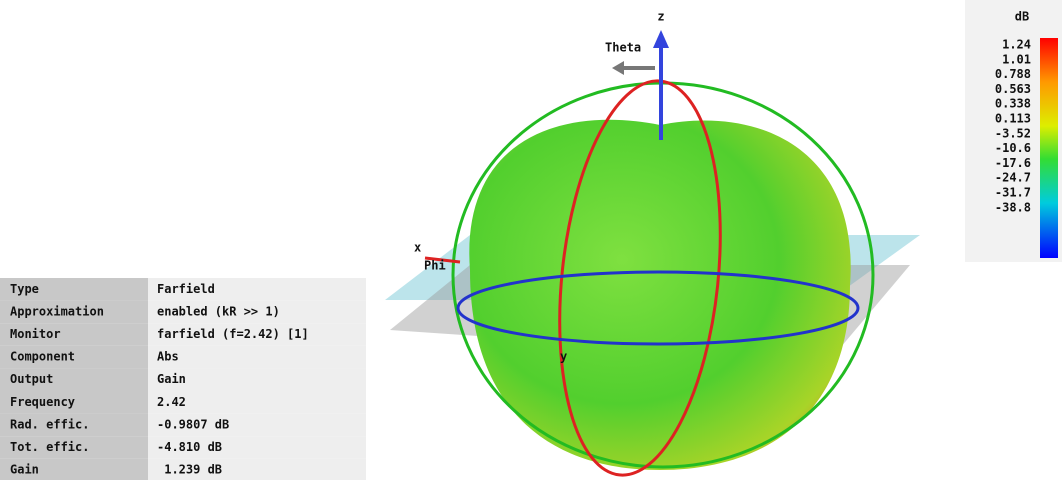 The width and height of the screenshot is (1062, 480). Describe the element at coordinates (660, 17) in the screenshot. I see `z-label: z` at that location.